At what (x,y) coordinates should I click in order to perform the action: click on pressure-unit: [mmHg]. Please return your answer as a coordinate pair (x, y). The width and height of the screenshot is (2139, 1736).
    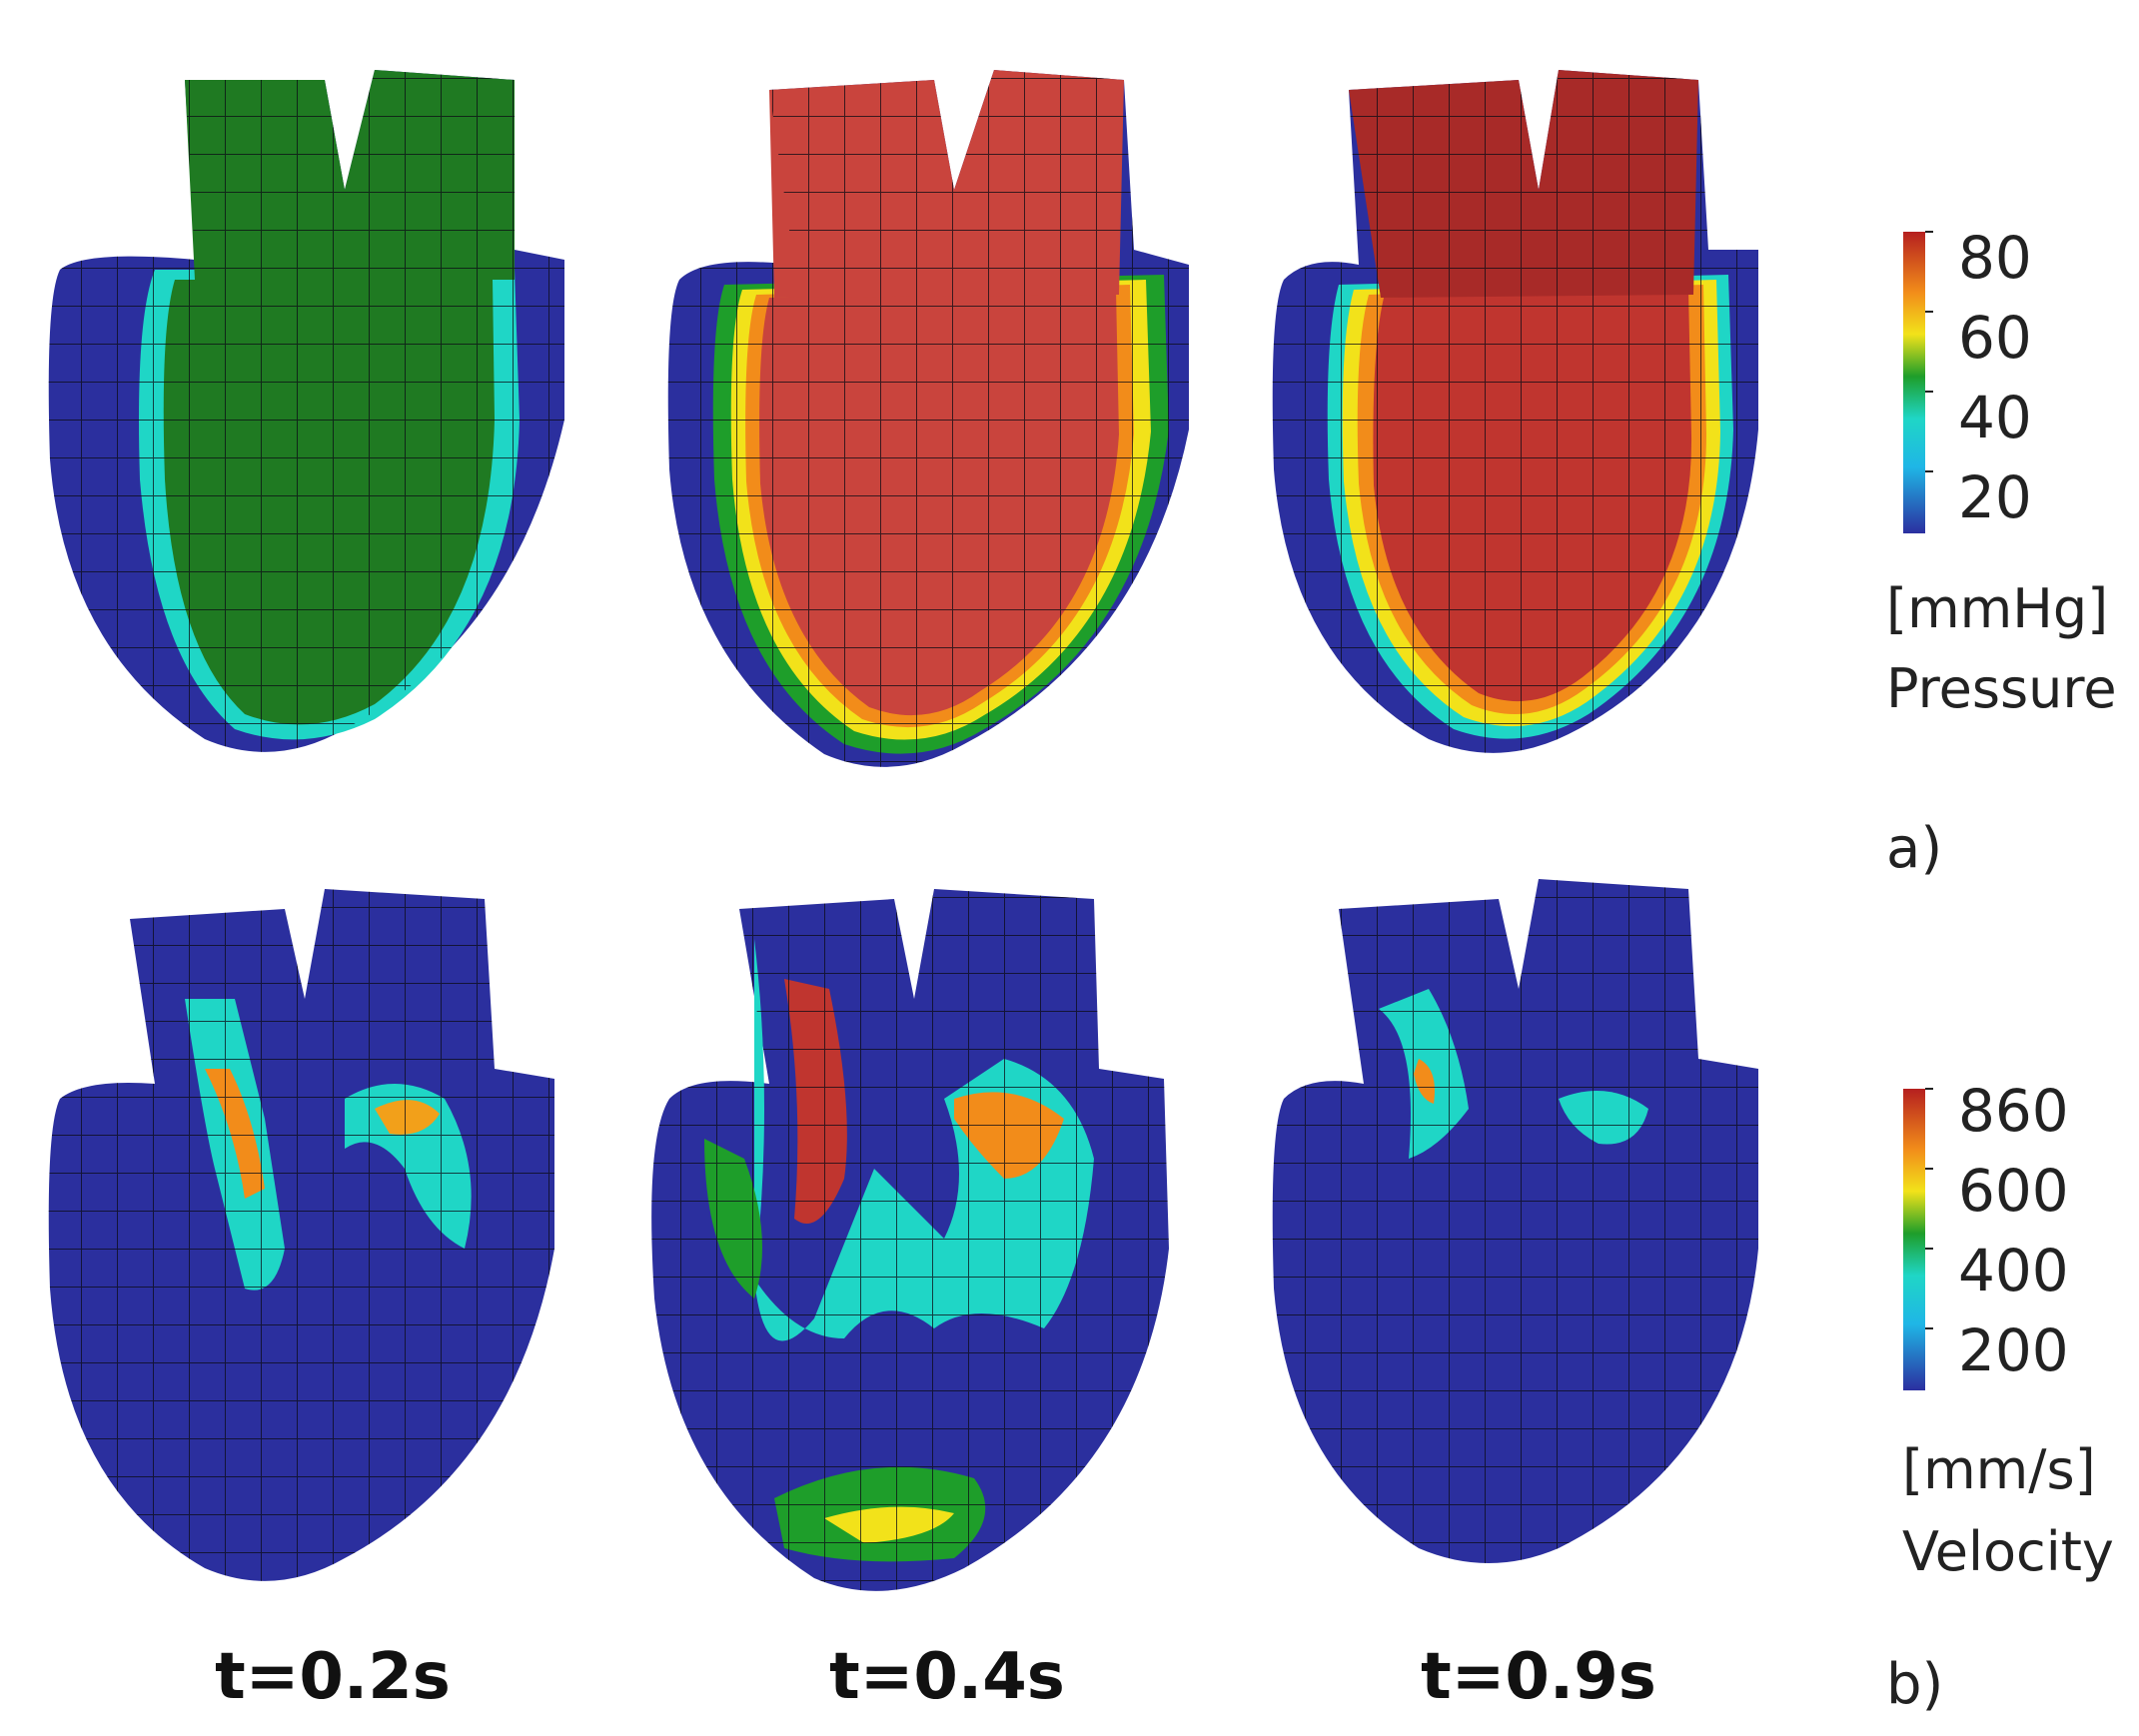
    Looking at the image, I should click on (1997, 608).